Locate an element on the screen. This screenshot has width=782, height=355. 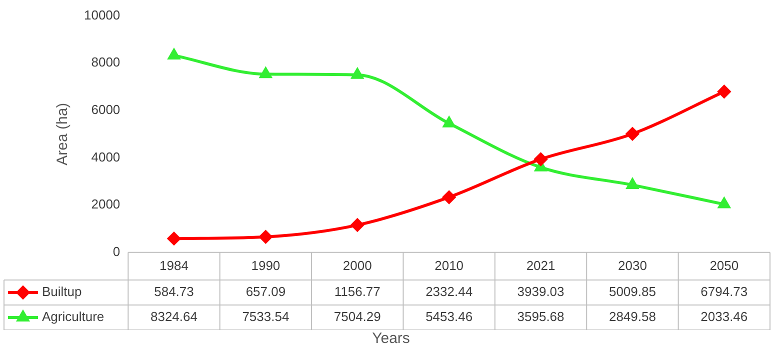
x-tick-label: 1984 is located at coordinates (174, 265).